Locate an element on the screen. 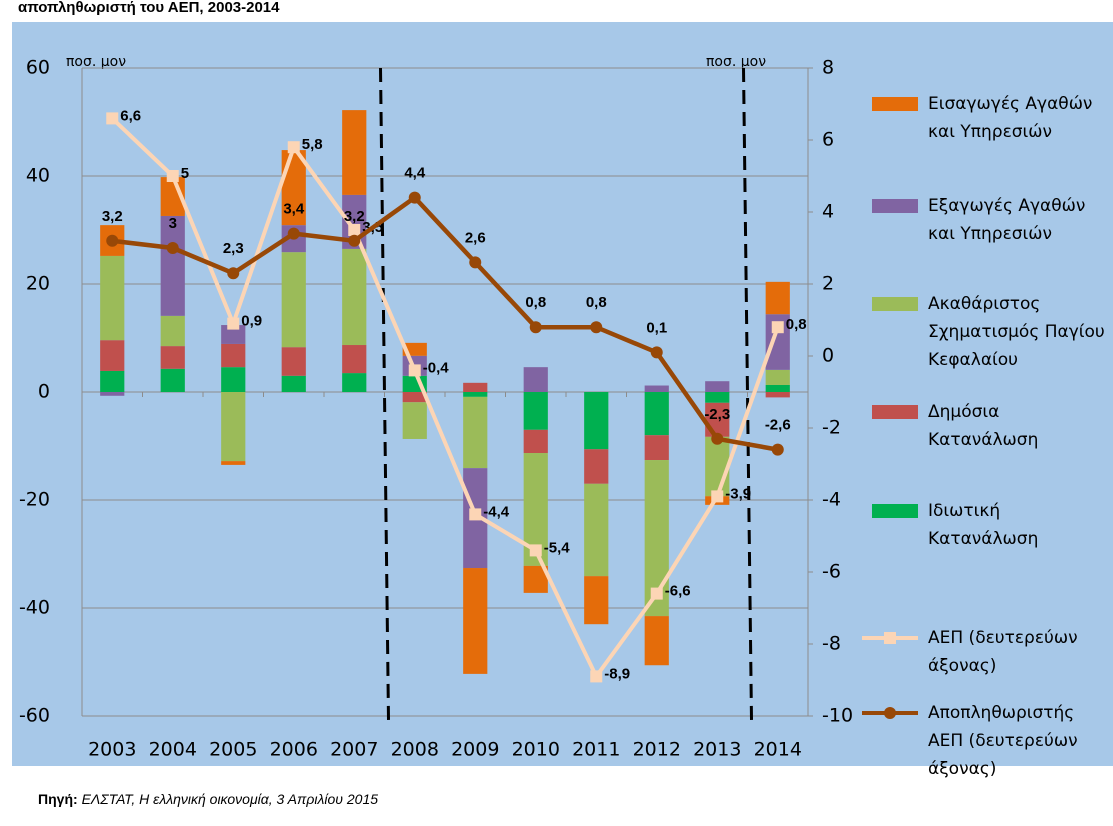 Image resolution: width=1113 pixels, height=826 pixels. x-tick-label: 2003 is located at coordinates (112, 750).